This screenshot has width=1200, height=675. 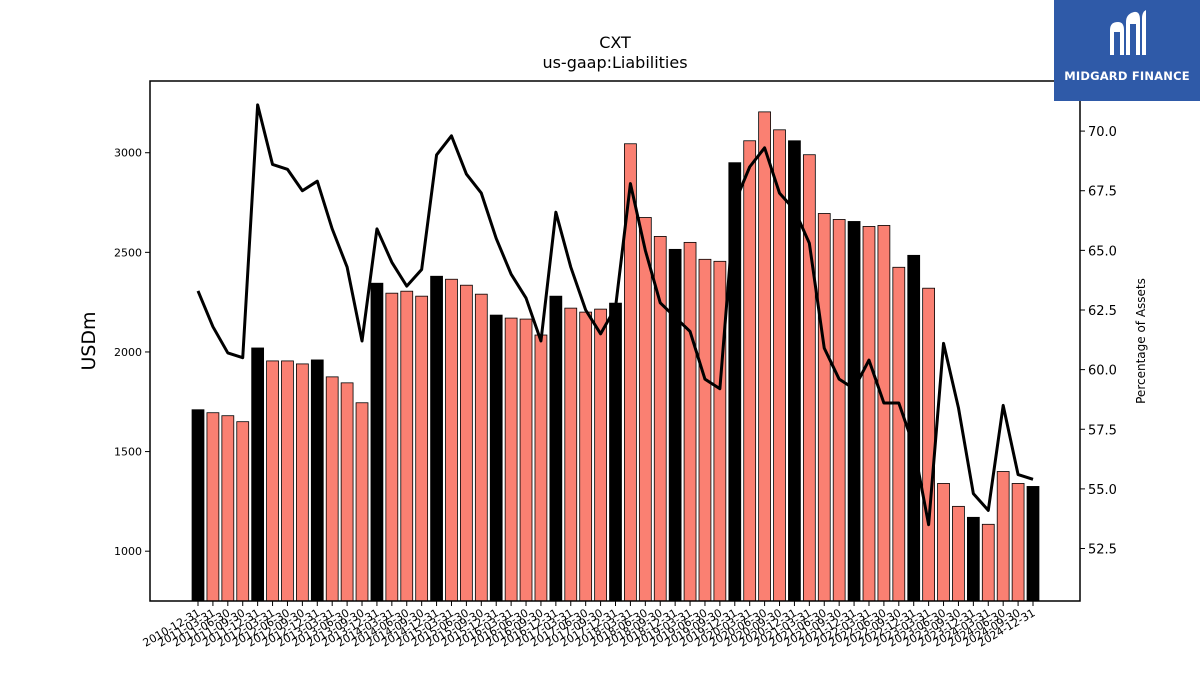 What do you see at coordinates (128, 352) in the screenshot?
I see `y-tick-label: 2000` at bounding box center [128, 352].